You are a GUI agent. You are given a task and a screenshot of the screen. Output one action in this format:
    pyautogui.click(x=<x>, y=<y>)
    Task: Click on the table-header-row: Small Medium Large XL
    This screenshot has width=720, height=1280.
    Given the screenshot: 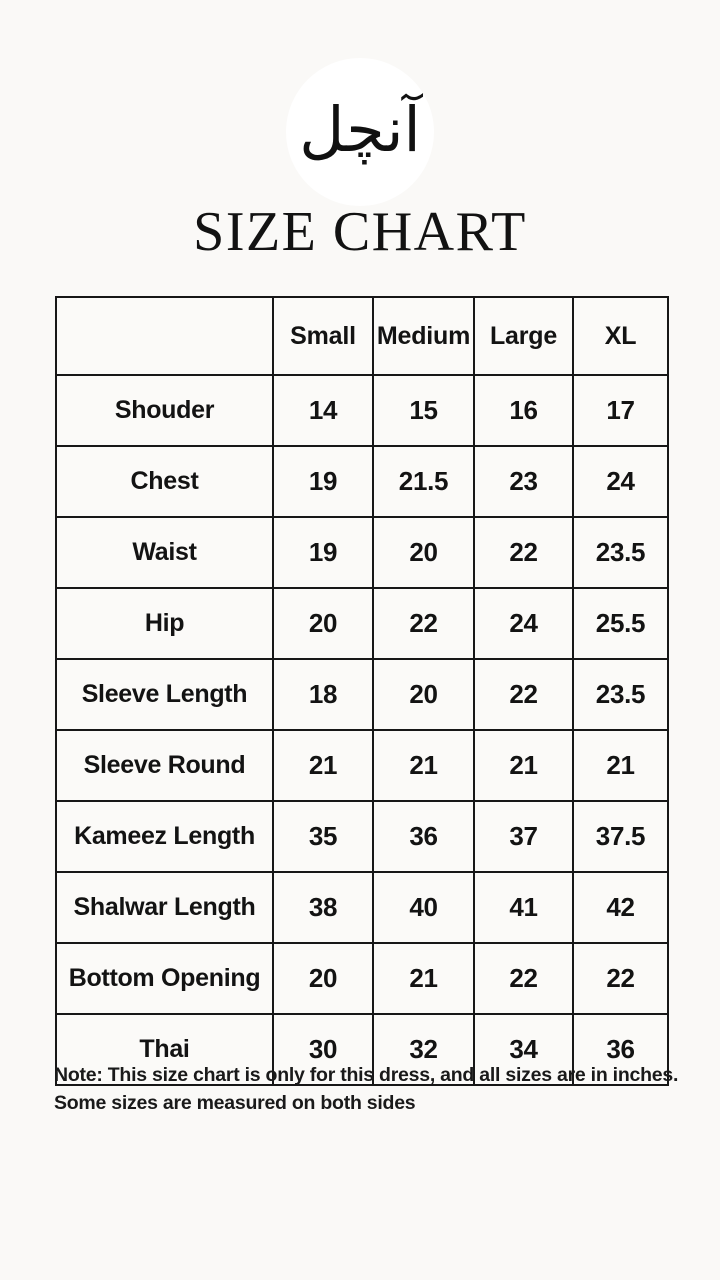 What is the action you would take?
    pyautogui.click(x=362, y=336)
    